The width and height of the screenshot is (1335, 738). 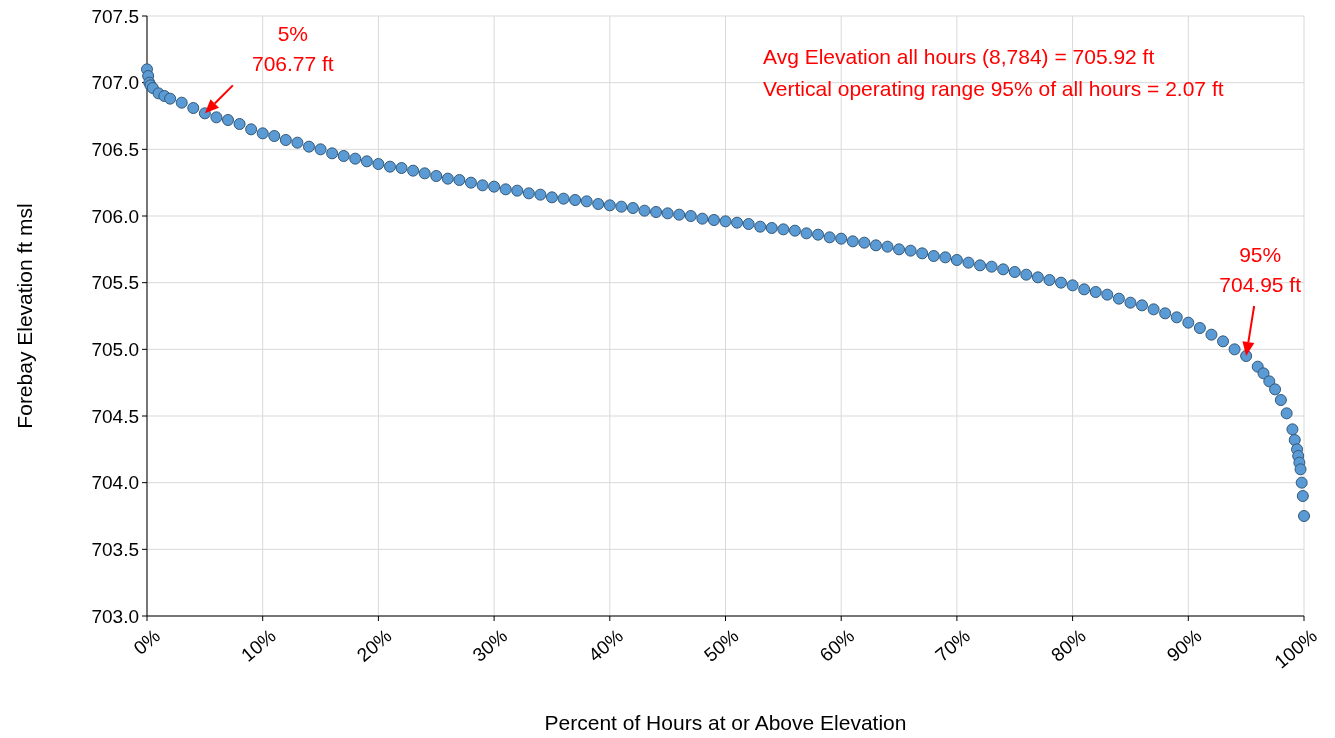 I want to click on x-tick-label: 30%, so click(x=490, y=645).